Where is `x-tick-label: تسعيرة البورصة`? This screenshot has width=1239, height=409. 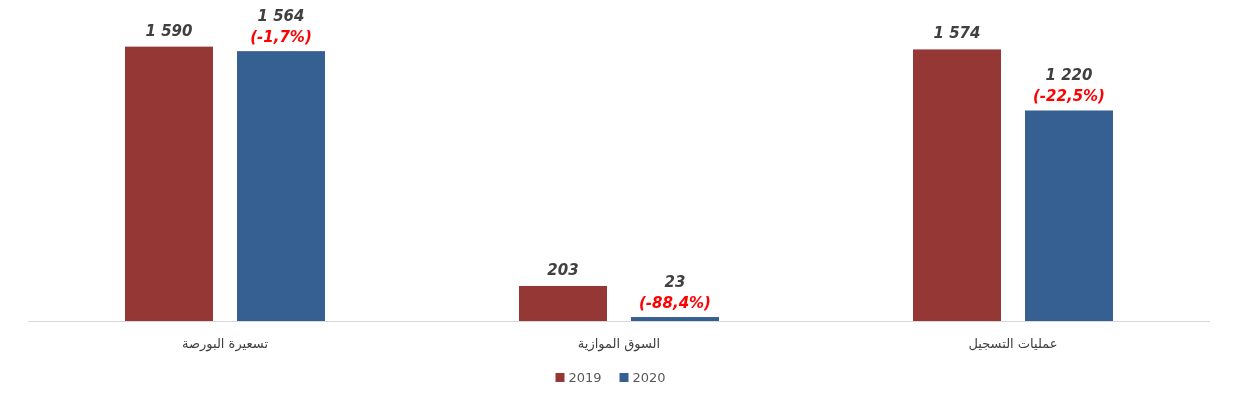 x-tick-label: تسعيرة البورصة is located at coordinates (225, 344).